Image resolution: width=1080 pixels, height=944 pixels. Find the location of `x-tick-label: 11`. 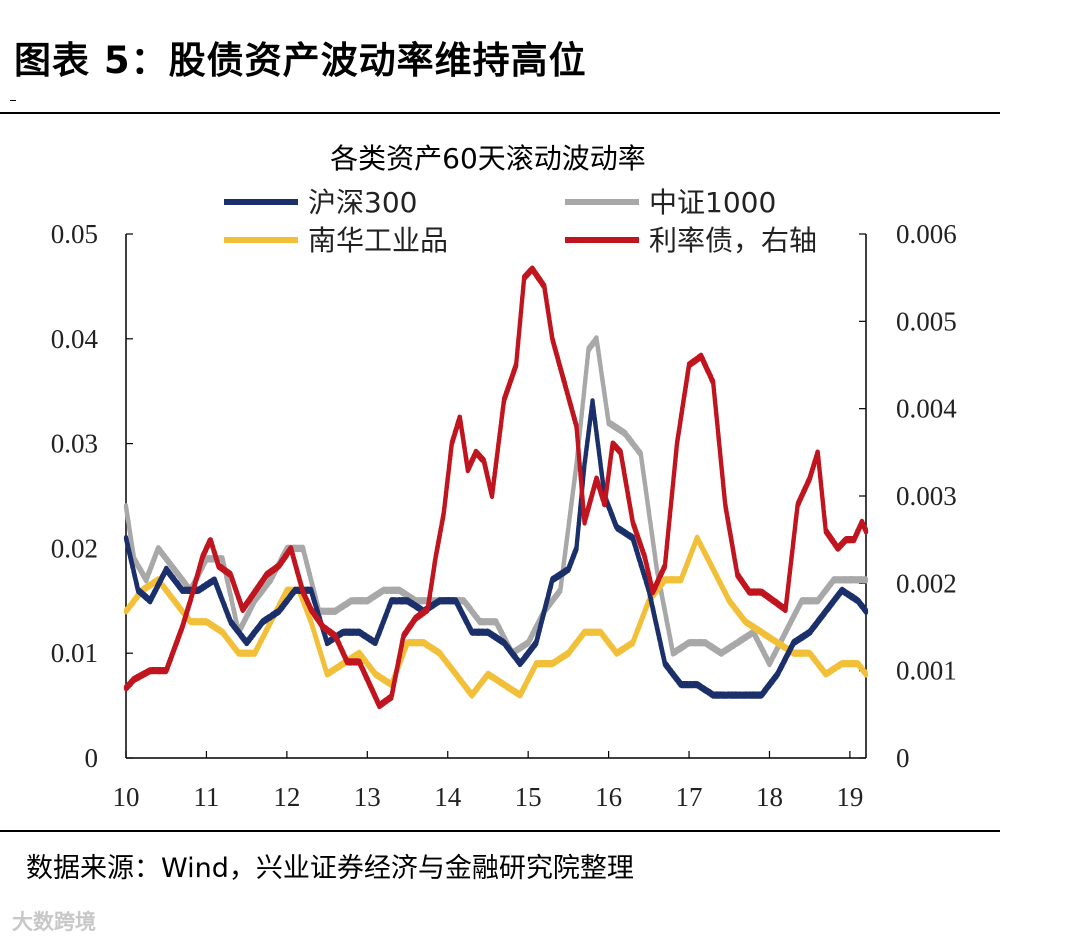

x-tick-label: 11 is located at coordinates (206, 797).